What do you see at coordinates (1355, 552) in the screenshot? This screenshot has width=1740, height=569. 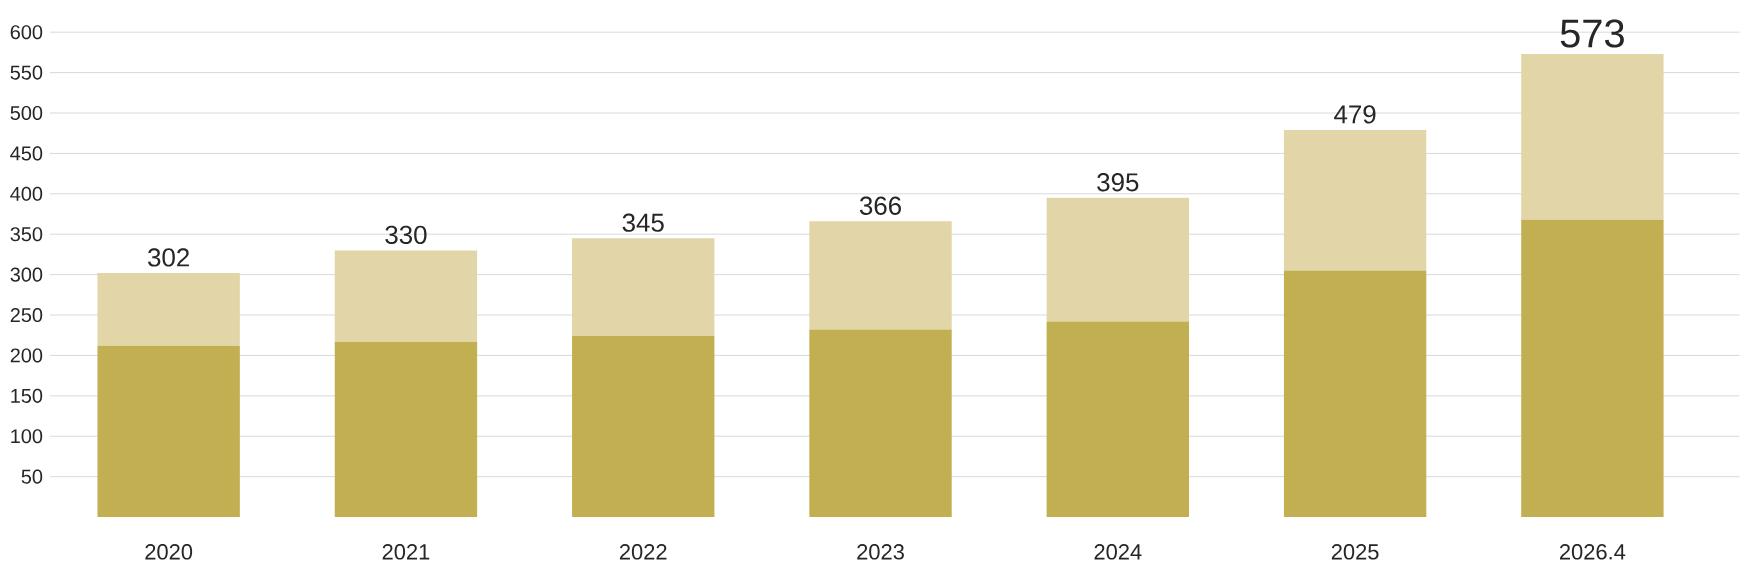 I see `x-tick-label: 2025` at bounding box center [1355, 552].